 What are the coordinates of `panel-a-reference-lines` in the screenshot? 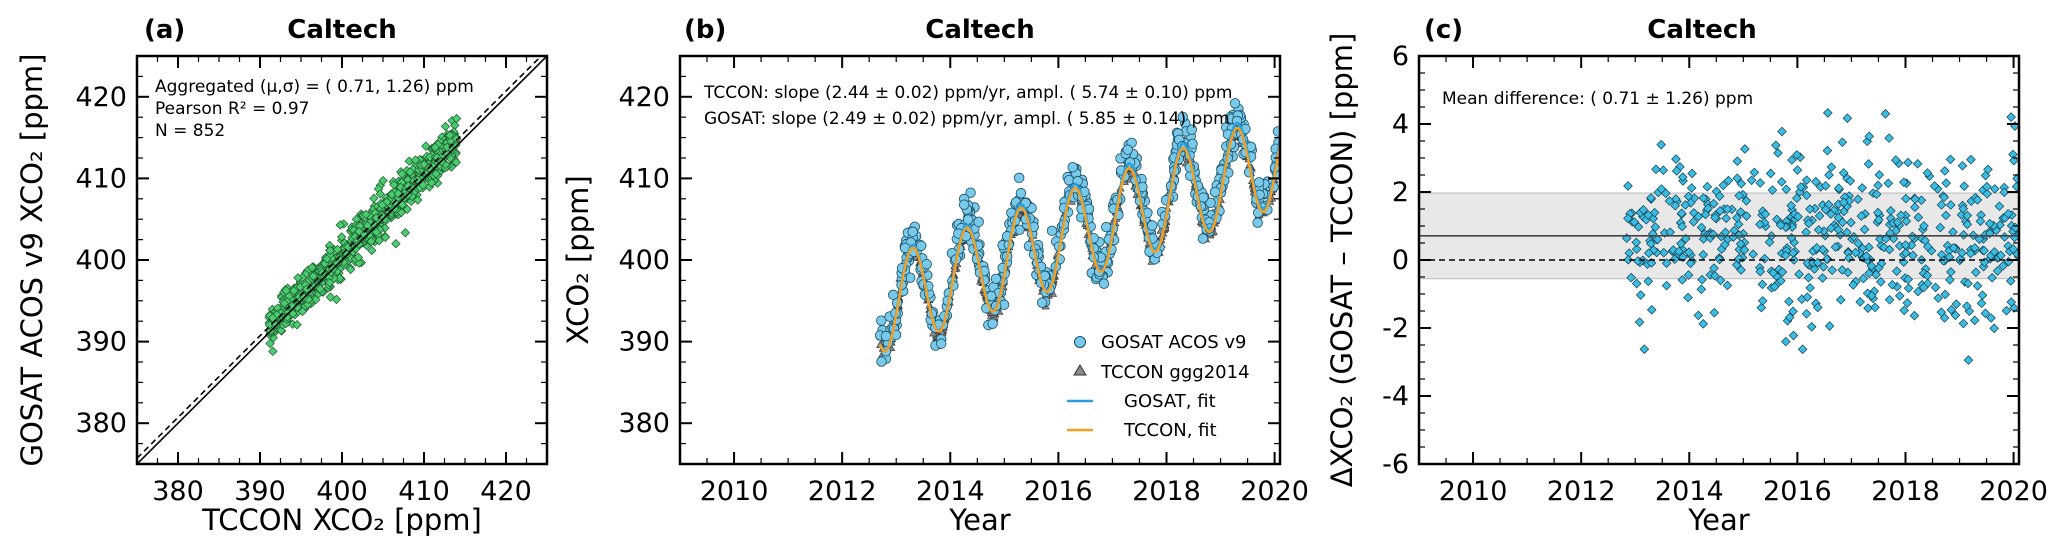 It's located at (342, 260).